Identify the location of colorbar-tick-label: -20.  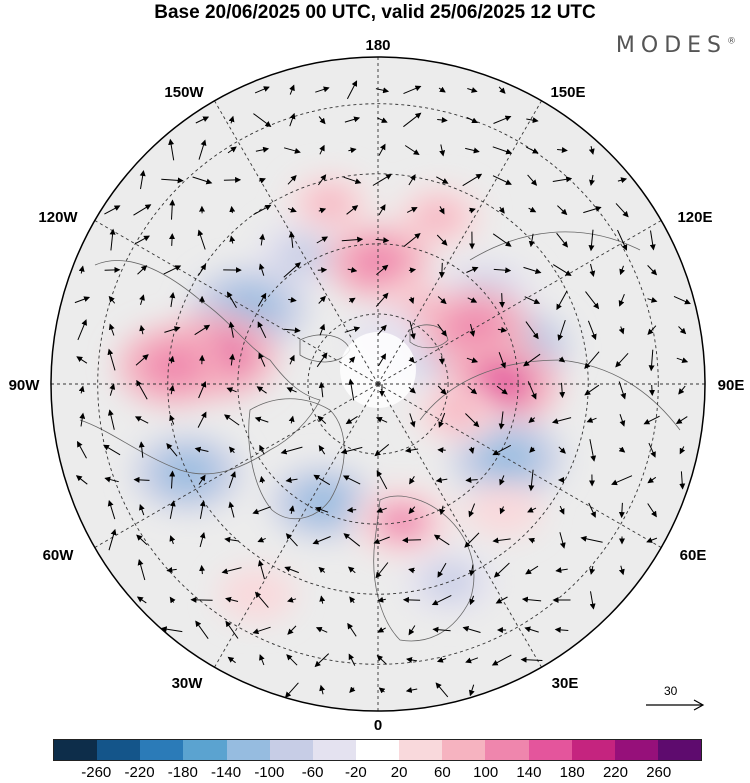
(356, 772).